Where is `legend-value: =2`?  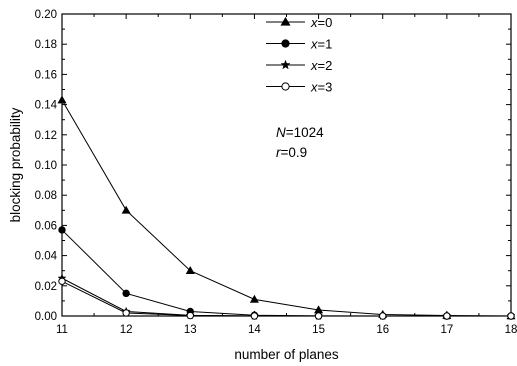 legend-value: =2 is located at coordinates (325, 65).